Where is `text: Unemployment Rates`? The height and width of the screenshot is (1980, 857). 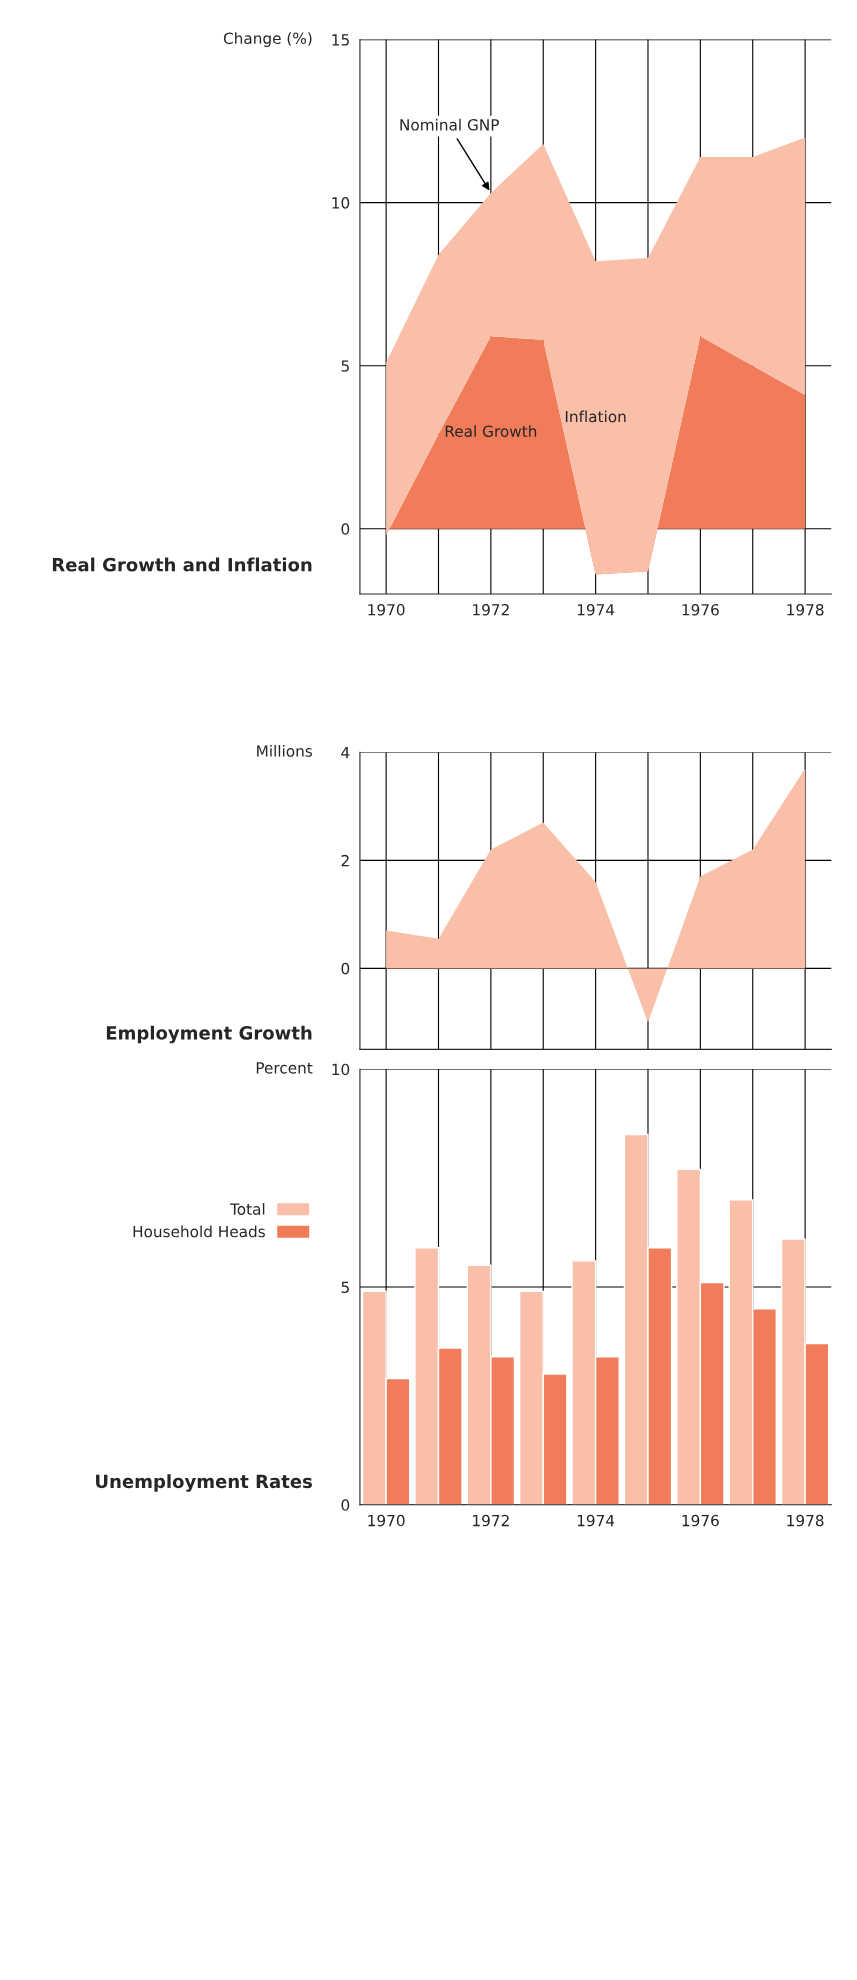
text: Unemployment Rates is located at coordinates (204, 1483).